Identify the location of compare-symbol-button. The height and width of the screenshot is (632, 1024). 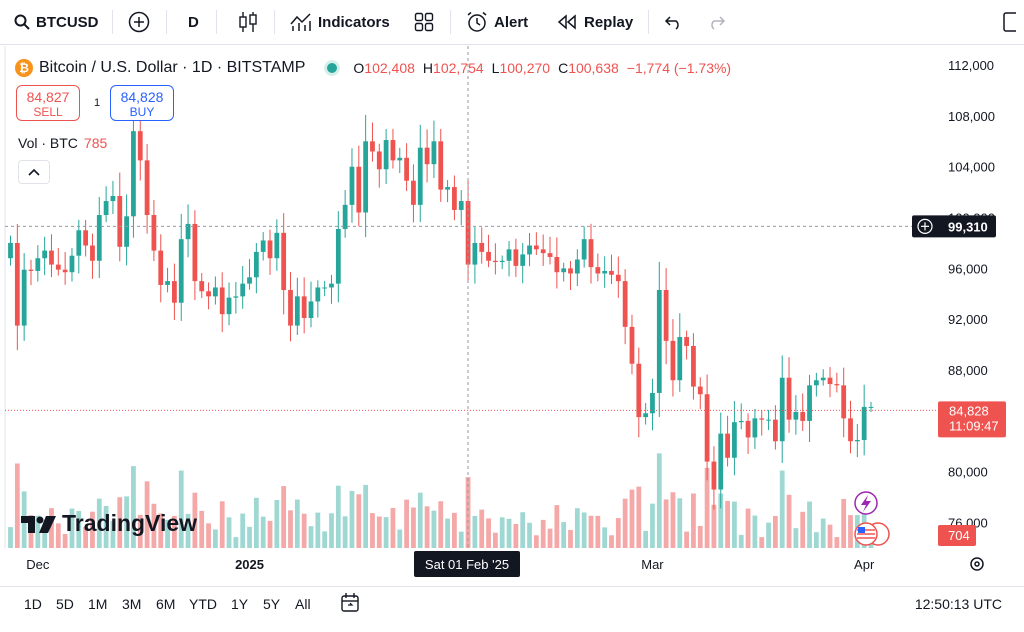
(142, 22).